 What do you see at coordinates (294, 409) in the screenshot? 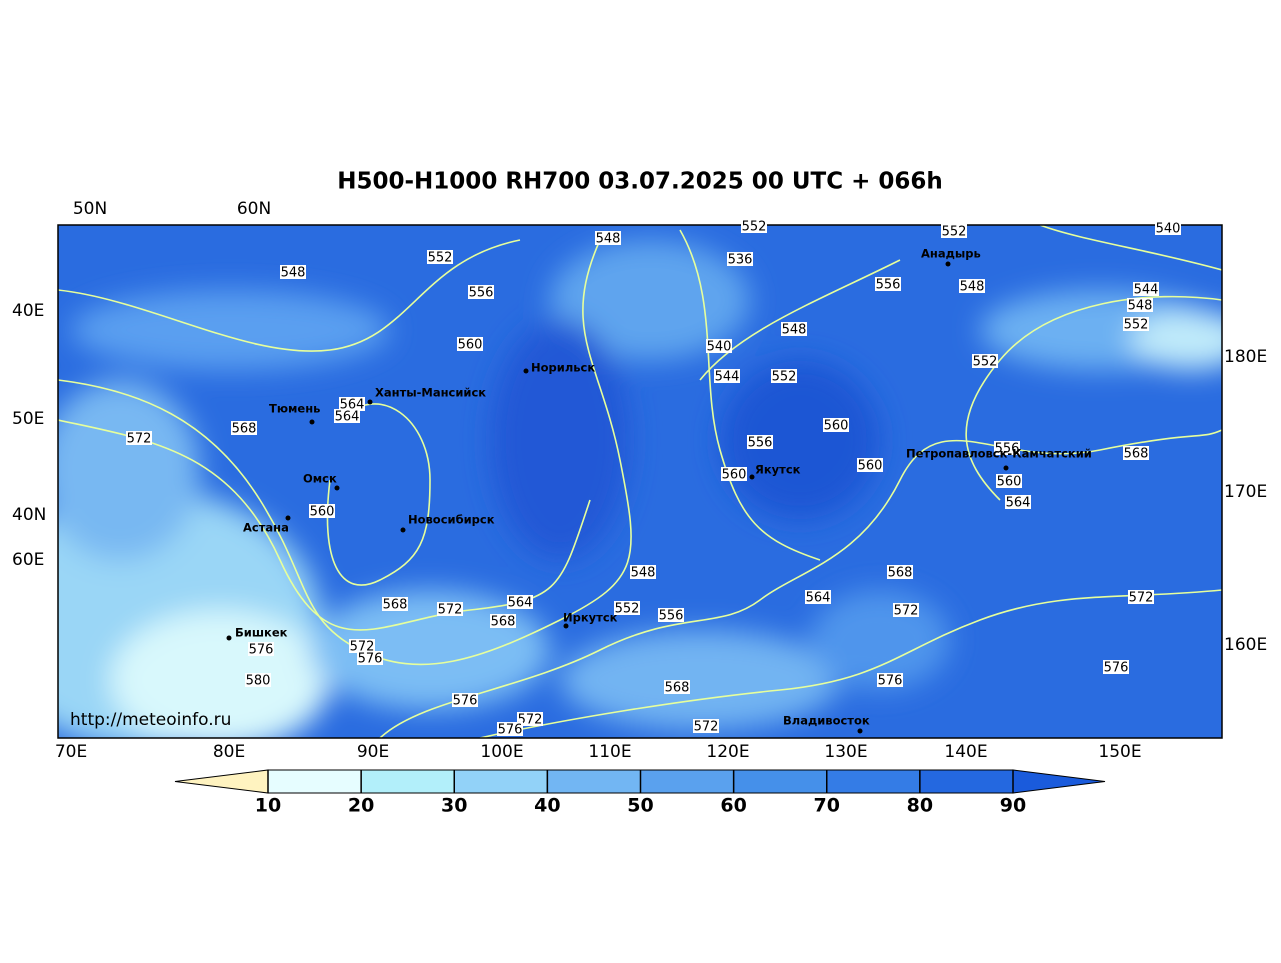
I see `city-name: Тюмень` at bounding box center [294, 409].